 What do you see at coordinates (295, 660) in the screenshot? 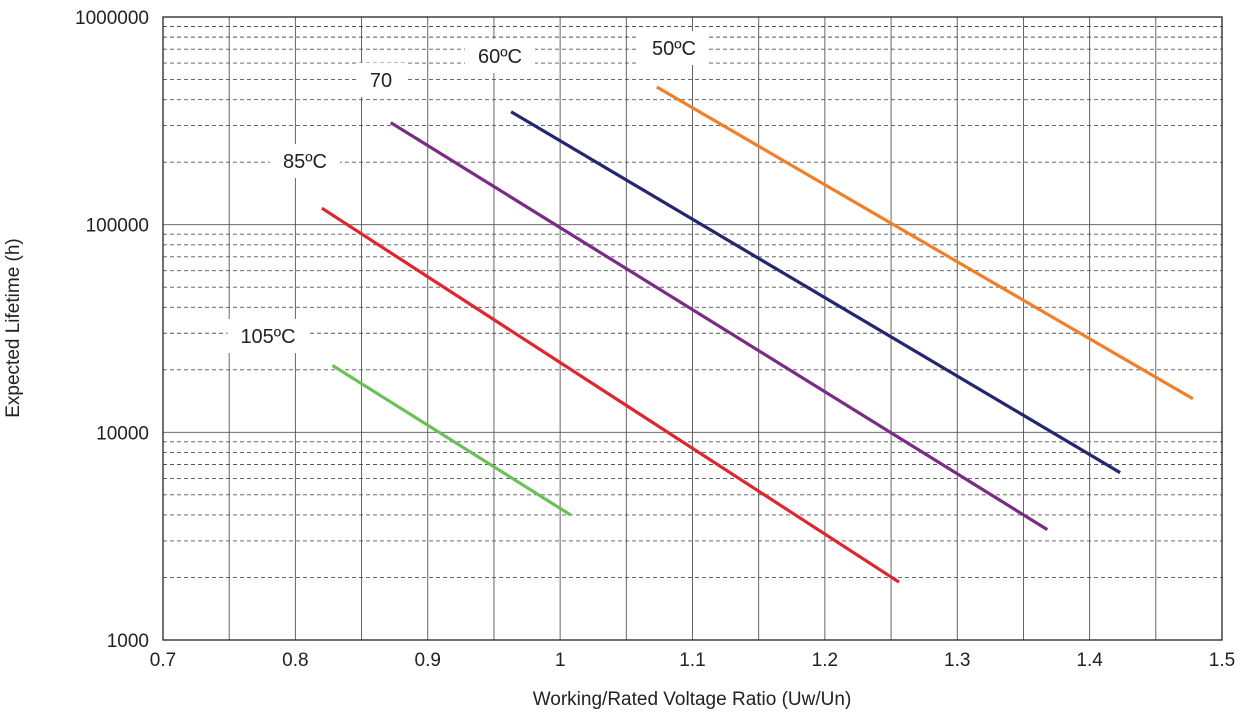
I see `x-tick-label: 0.8` at bounding box center [295, 660].